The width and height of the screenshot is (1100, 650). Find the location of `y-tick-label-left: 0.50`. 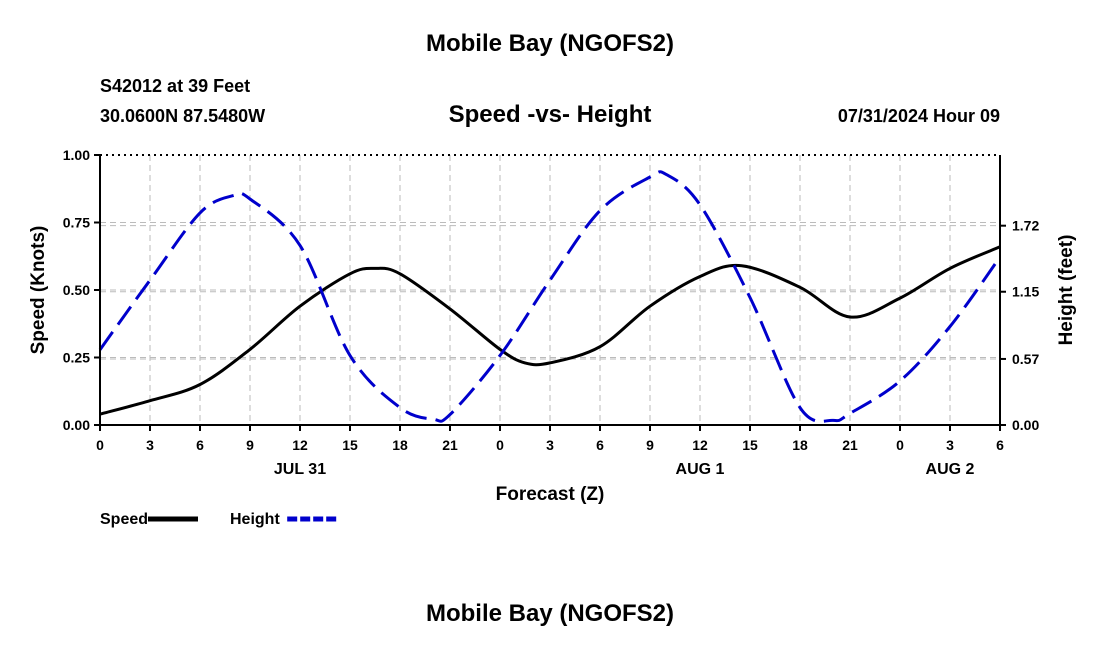

y-tick-label-left: 0.50 is located at coordinates (76, 290).